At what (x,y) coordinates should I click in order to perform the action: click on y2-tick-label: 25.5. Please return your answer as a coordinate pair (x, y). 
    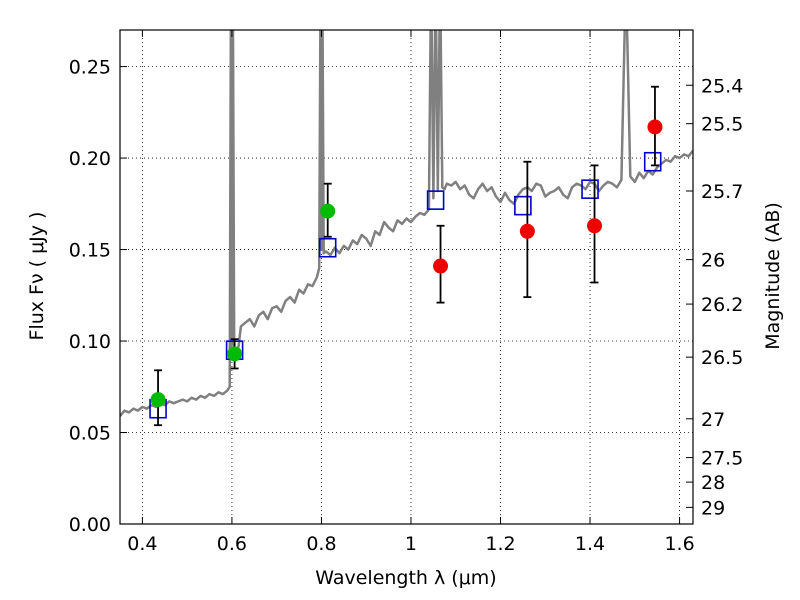
    Looking at the image, I should click on (722, 125).